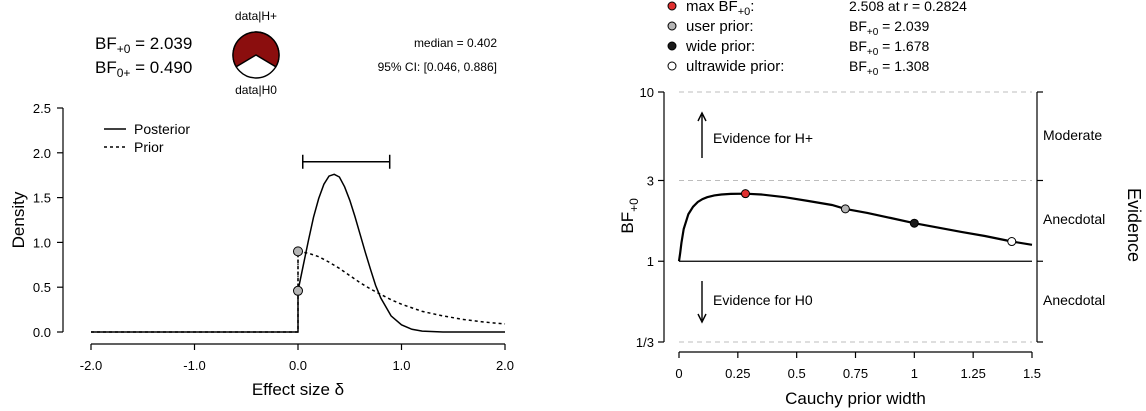 This screenshot has width=1146, height=411. Describe the element at coordinates (401, 365) in the screenshot. I see `x-tick-label: 1.0` at that location.